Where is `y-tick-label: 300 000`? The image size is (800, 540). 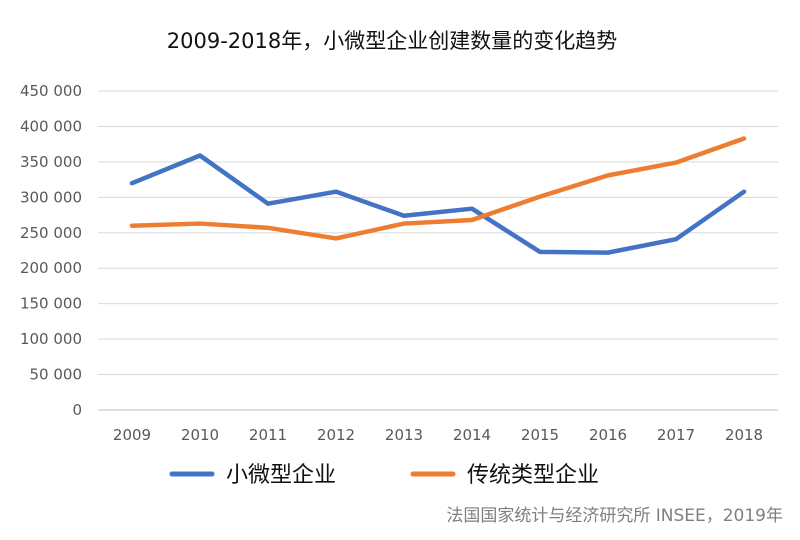
y-tick-label: 300 000 is located at coordinates (51, 197).